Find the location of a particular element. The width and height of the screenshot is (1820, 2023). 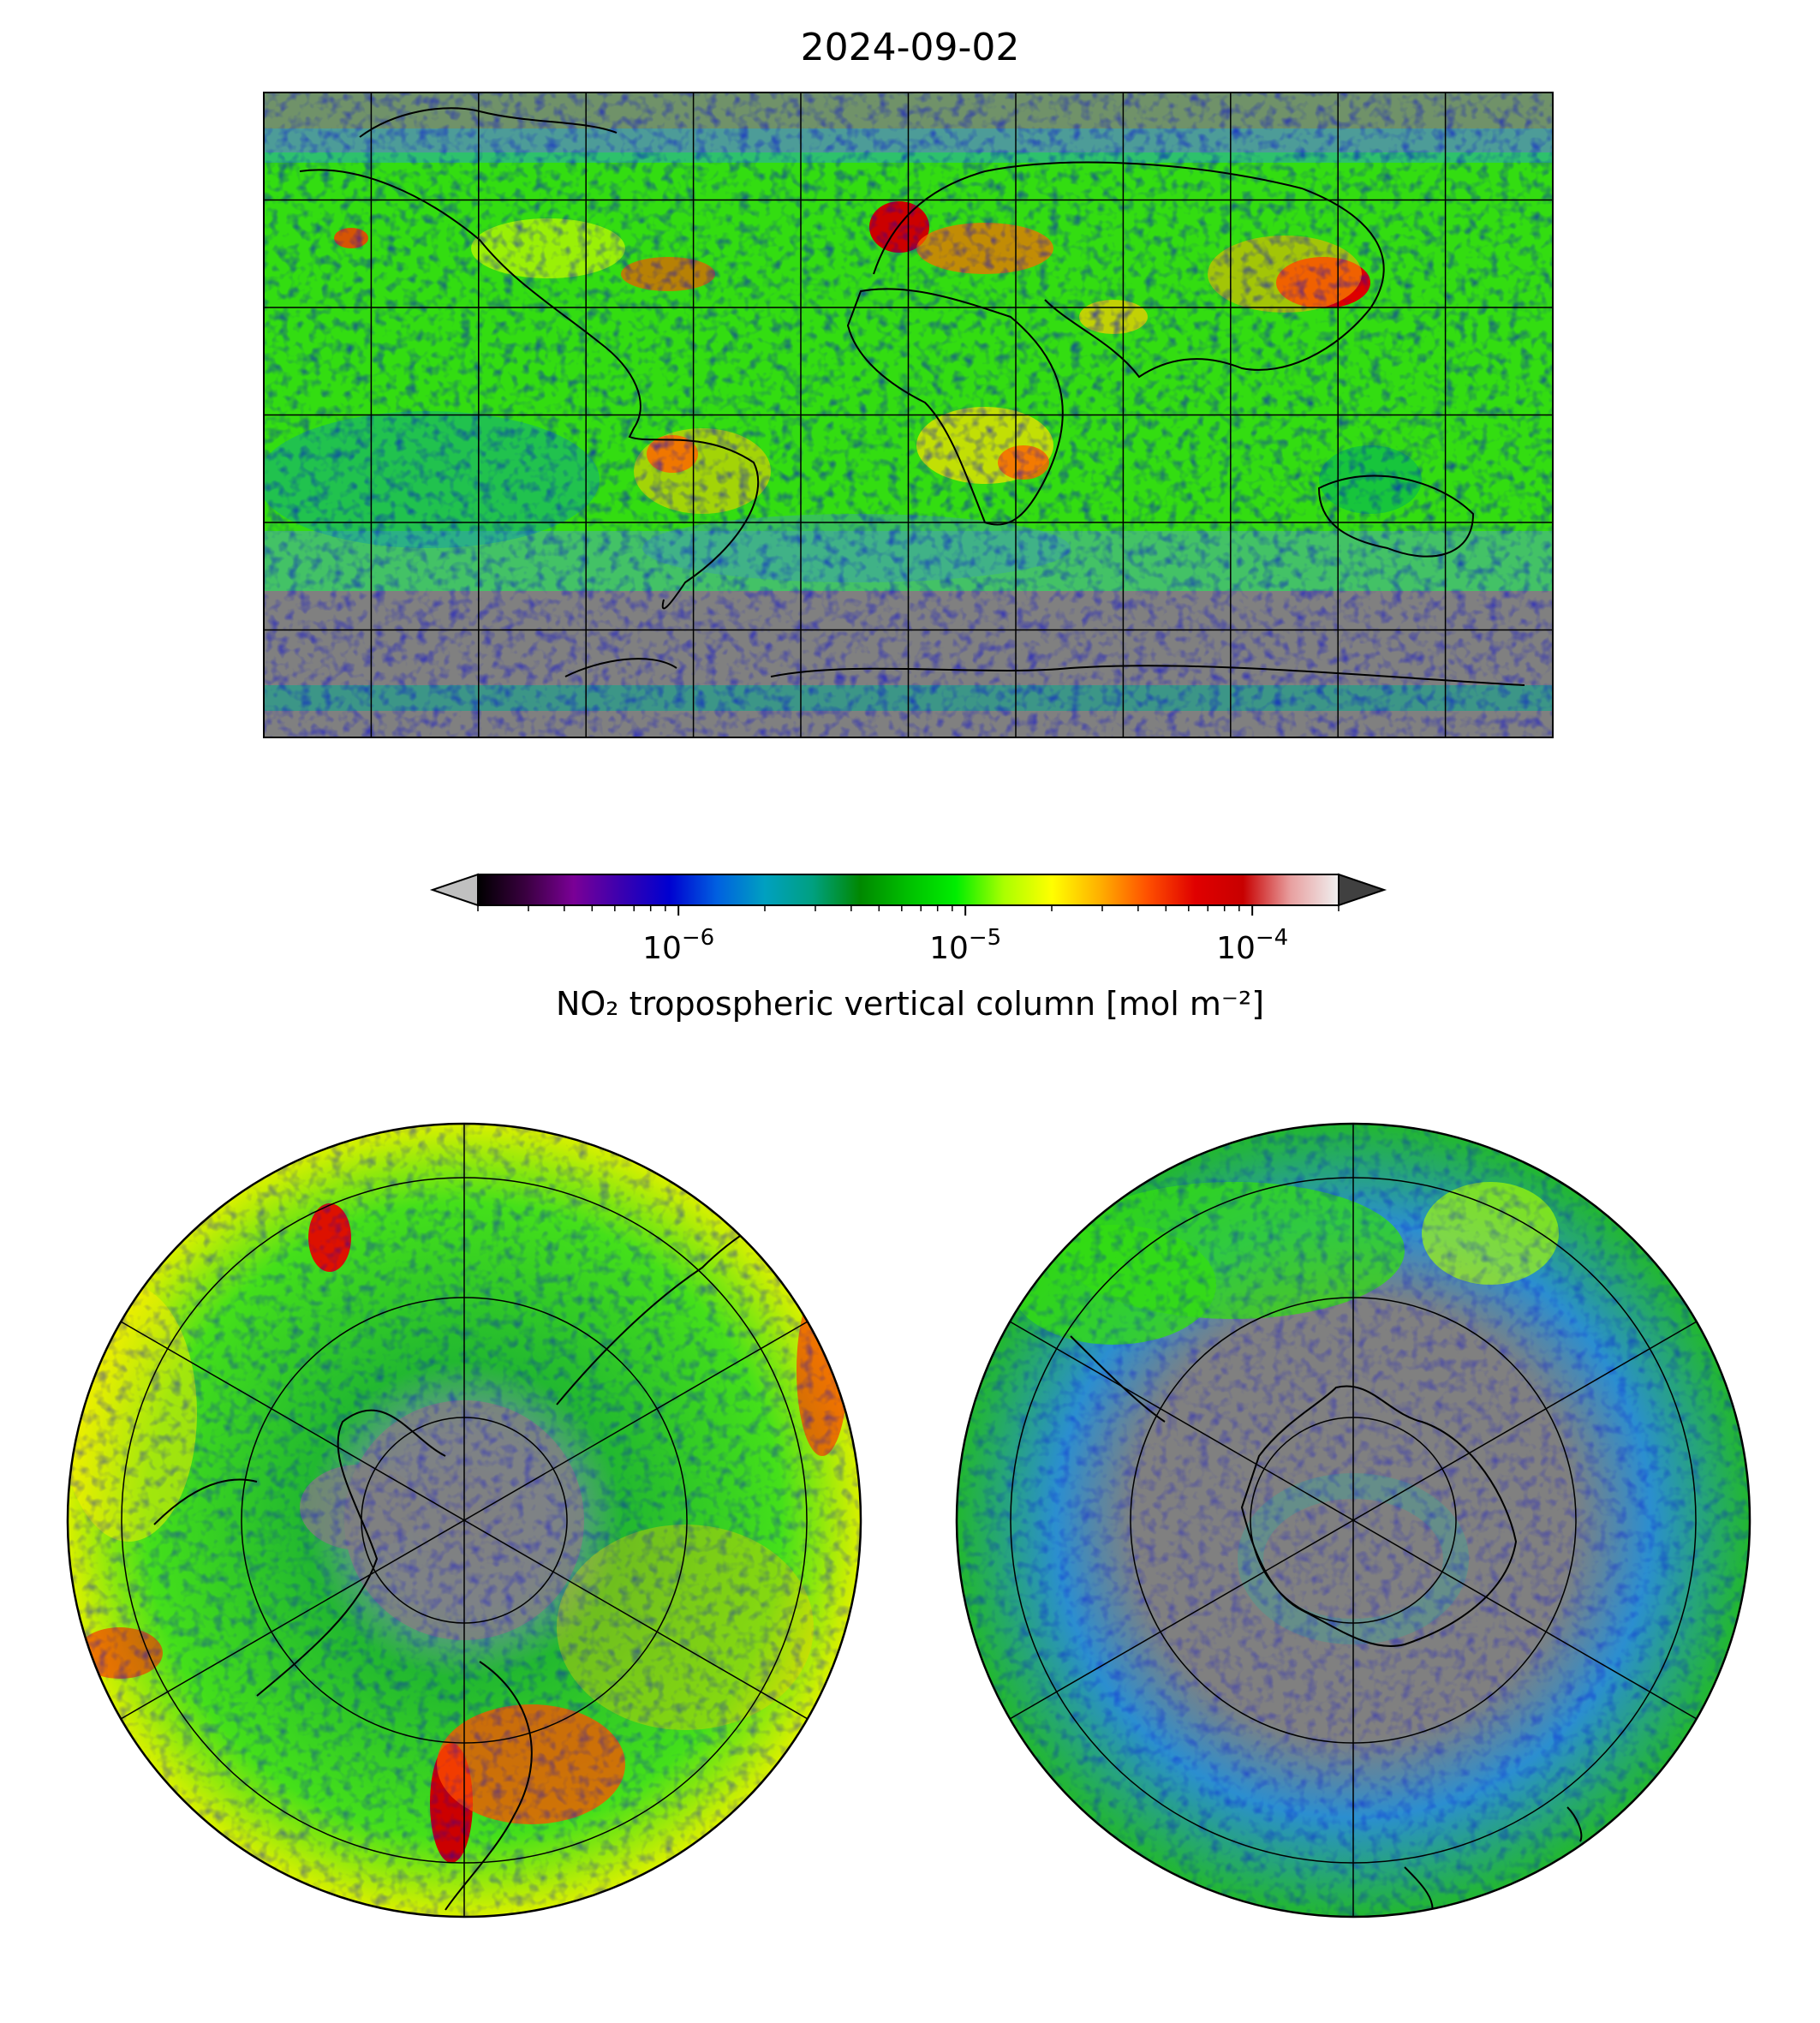

colorbar-tick-label: 10⁻⁵ is located at coordinates (965, 946).